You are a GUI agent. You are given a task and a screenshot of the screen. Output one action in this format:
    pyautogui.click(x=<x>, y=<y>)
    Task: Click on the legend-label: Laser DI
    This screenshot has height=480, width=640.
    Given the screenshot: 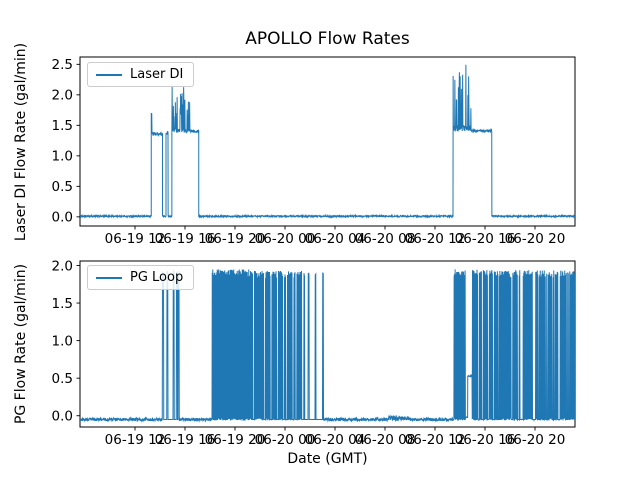 What is the action you would take?
    pyautogui.click(x=157, y=74)
    